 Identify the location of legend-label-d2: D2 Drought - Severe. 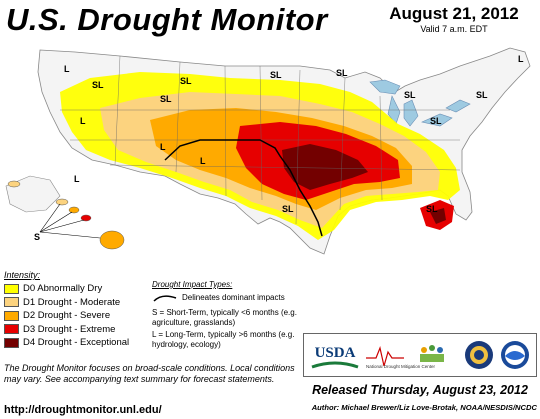
(67, 316).